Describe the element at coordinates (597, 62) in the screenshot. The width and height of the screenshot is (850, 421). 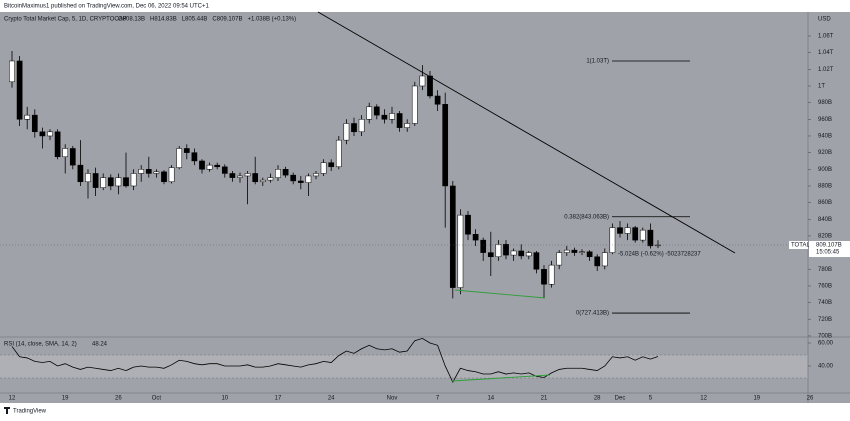
I see `fib-label: 1(1.03T)` at that location.